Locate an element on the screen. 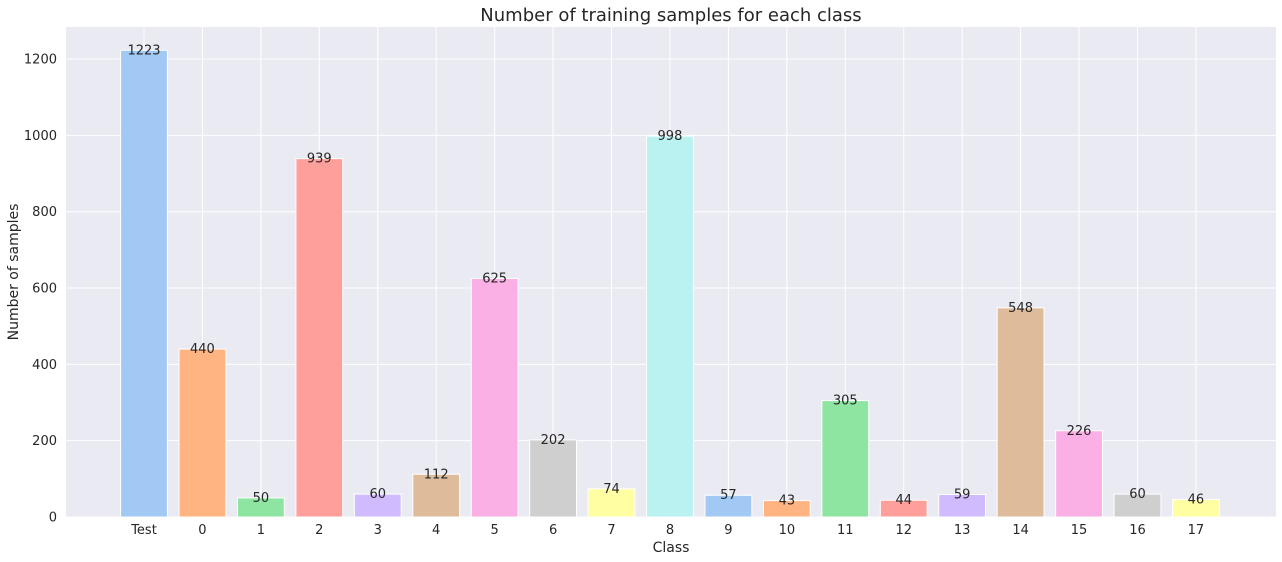  y-tick-label: 1000 is located at coordinates (40, 136).